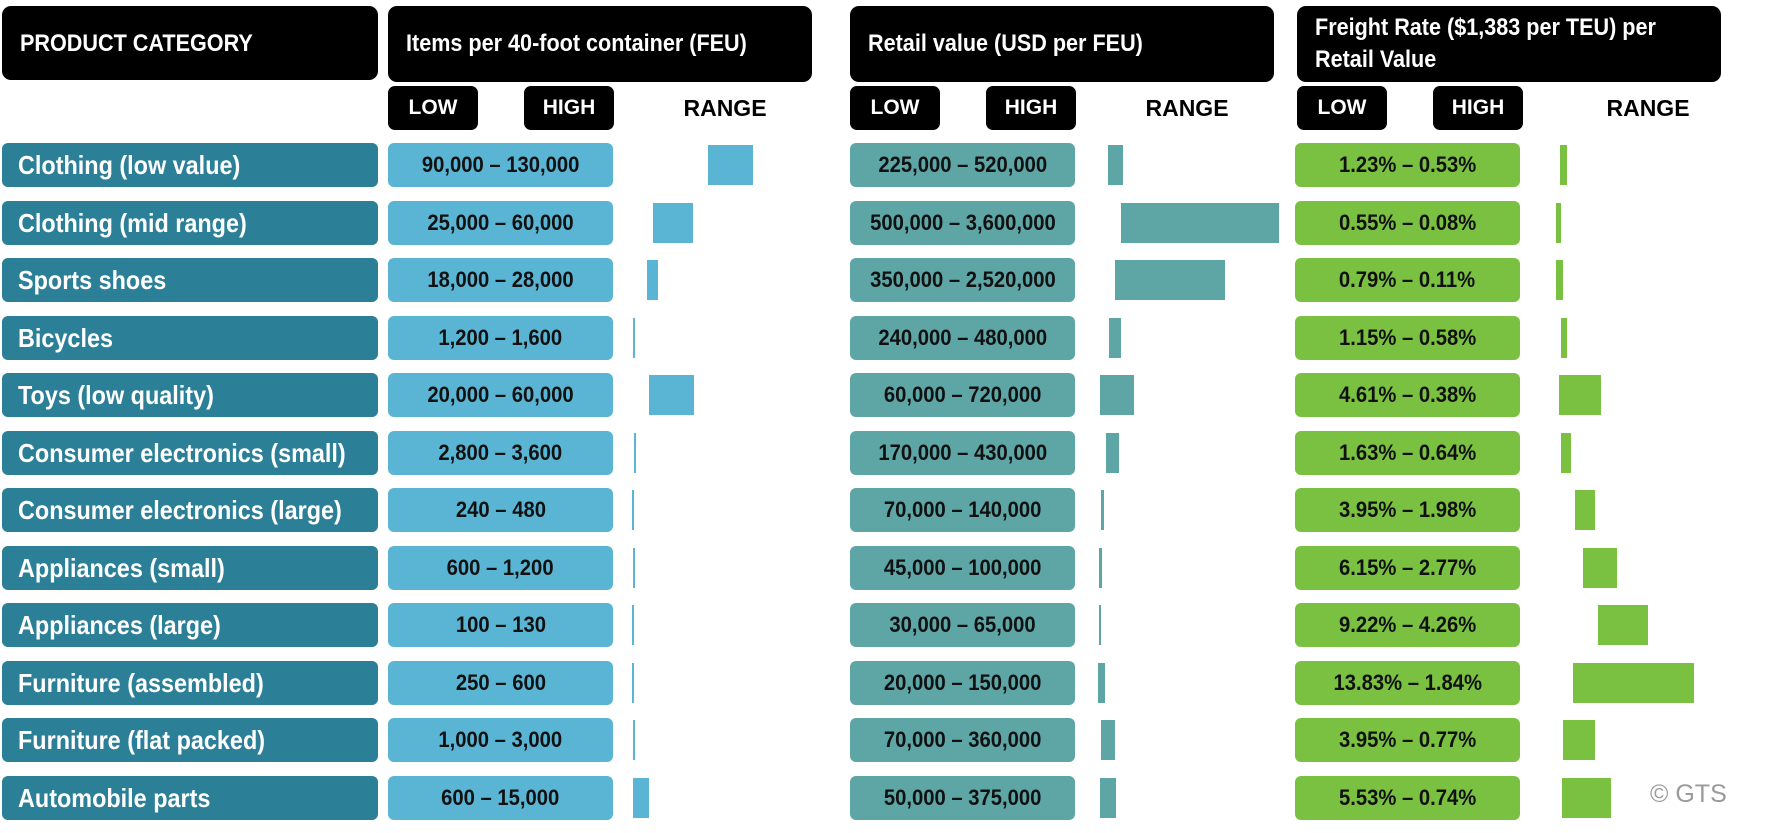 This screenshot has height=833, width=1778. Describe the element at coordinates (190, 395) in the screenshot. I see `category-label: Toys (low quality)` at that location.